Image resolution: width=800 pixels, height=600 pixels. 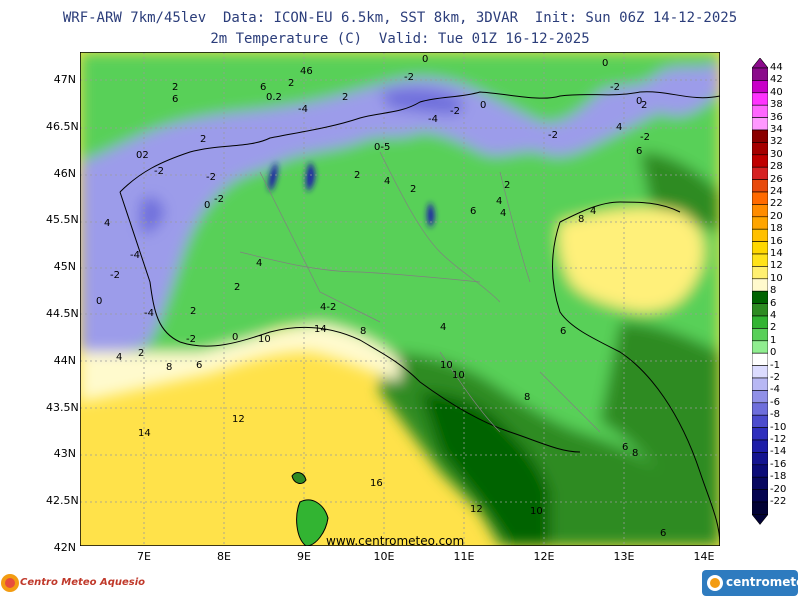 What do you see at coordinates (776, 117) in the screenshot?
I see `colorbar-label: 36` at bounding box center [776, 117].